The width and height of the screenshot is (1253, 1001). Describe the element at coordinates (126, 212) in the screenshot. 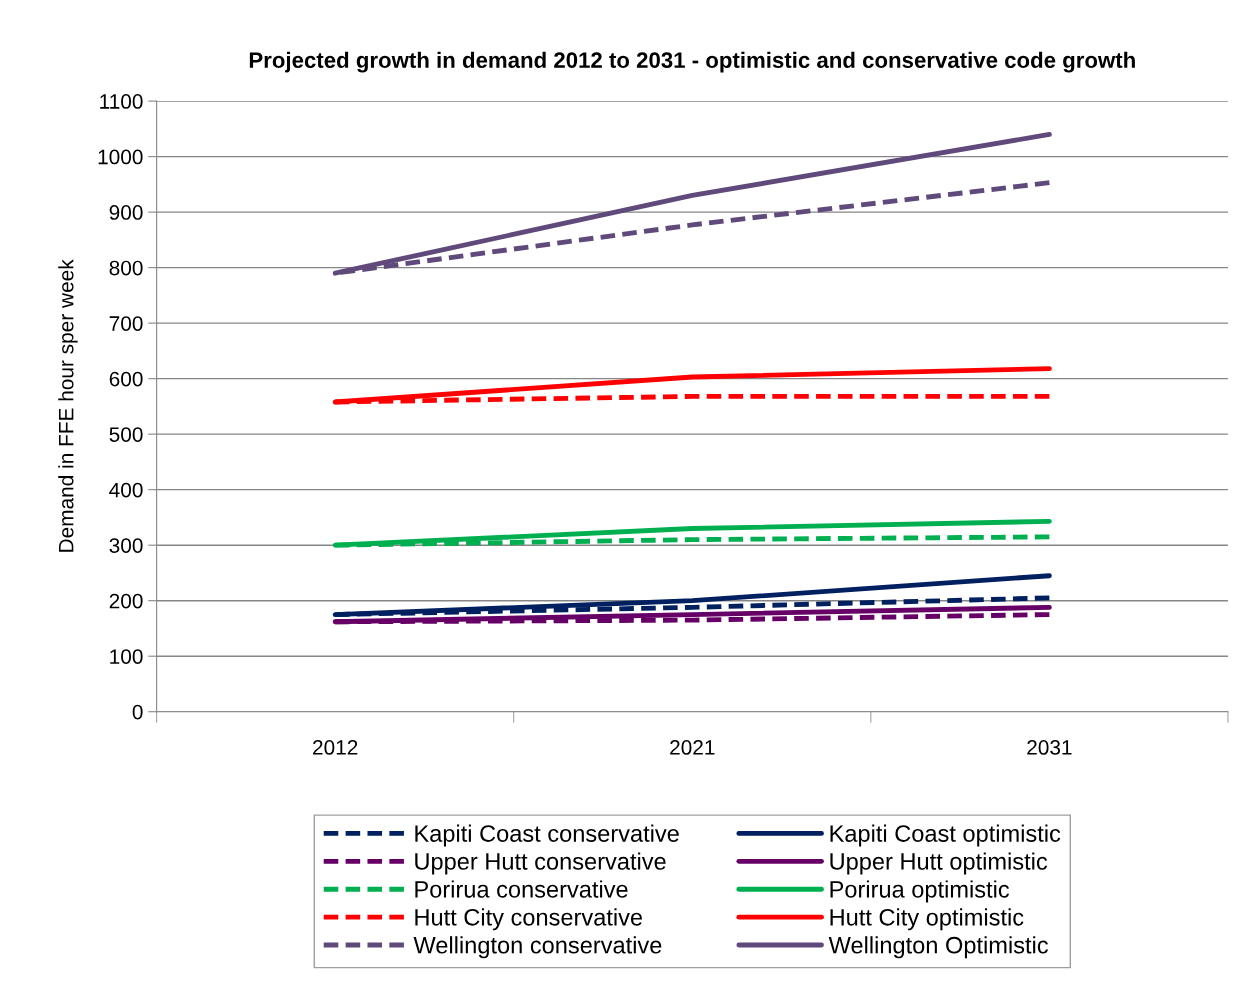

I see `y-tick-label: 900` at that location.